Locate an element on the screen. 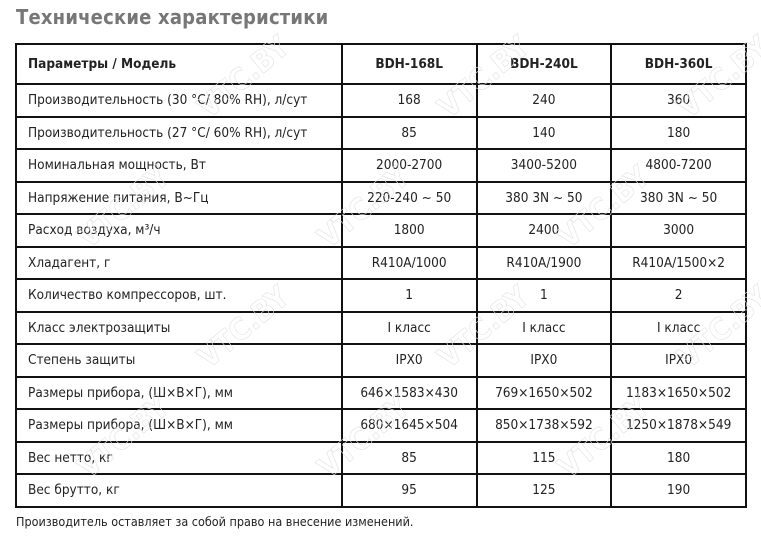 This screenshot has width=761, height=551. value-cell: R410A/1000 is located at coordinates (409, 262).